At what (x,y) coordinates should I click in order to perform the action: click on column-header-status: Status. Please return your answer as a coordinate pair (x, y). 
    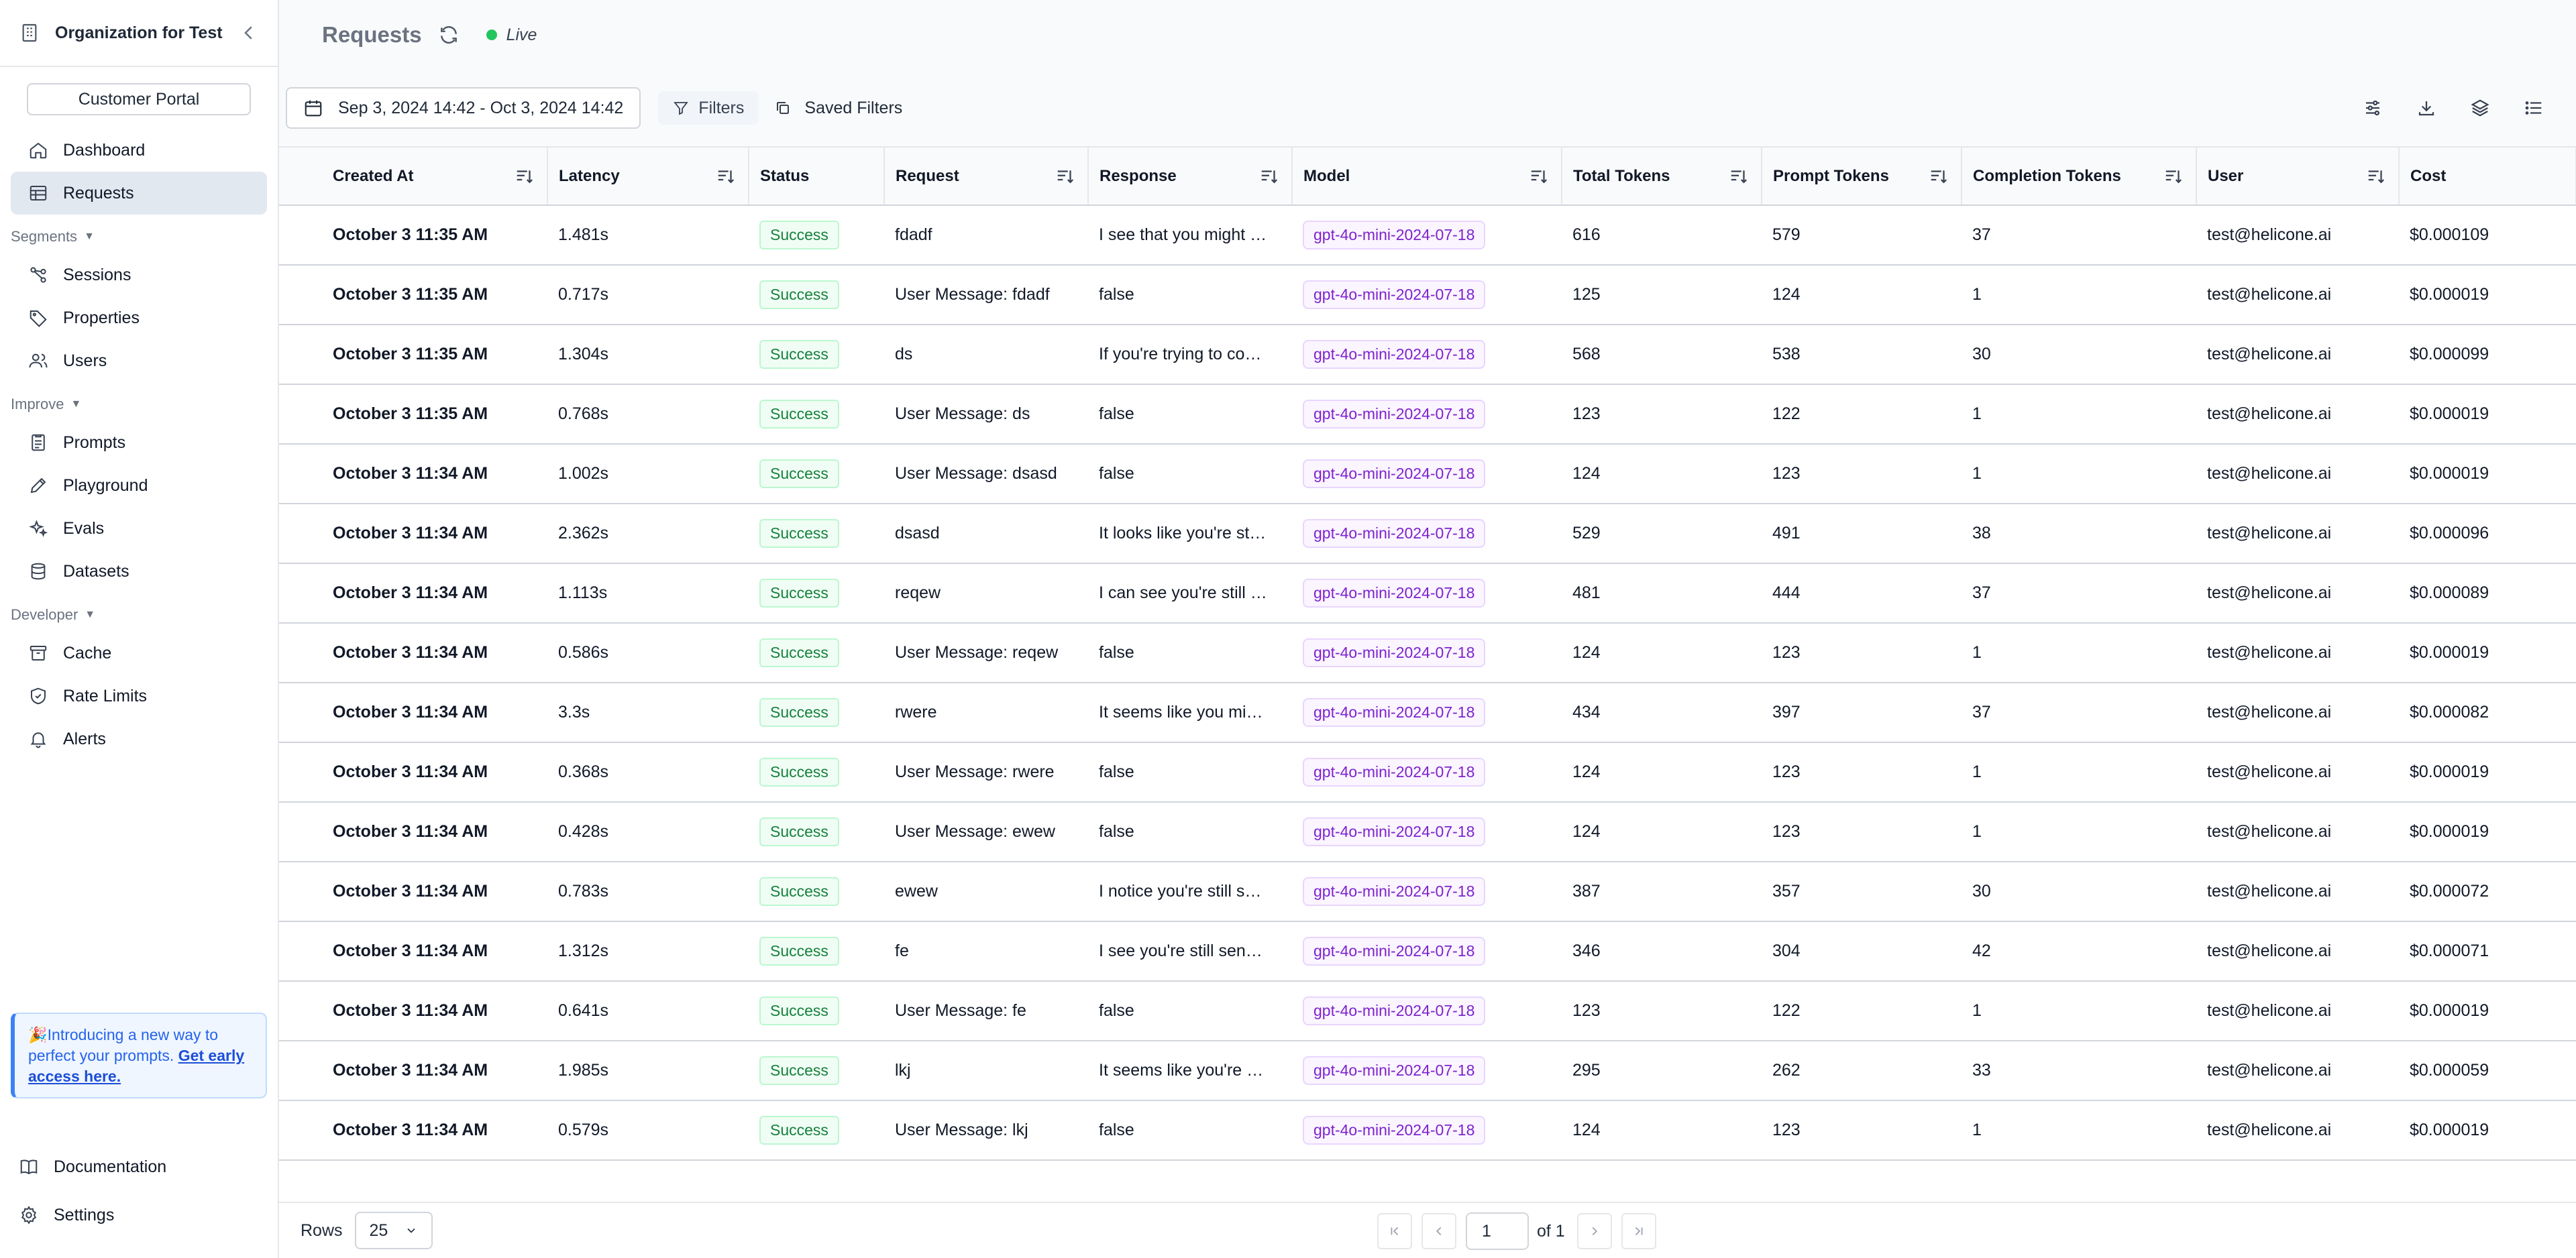
    Looking at the image, I should click on (817, 177).